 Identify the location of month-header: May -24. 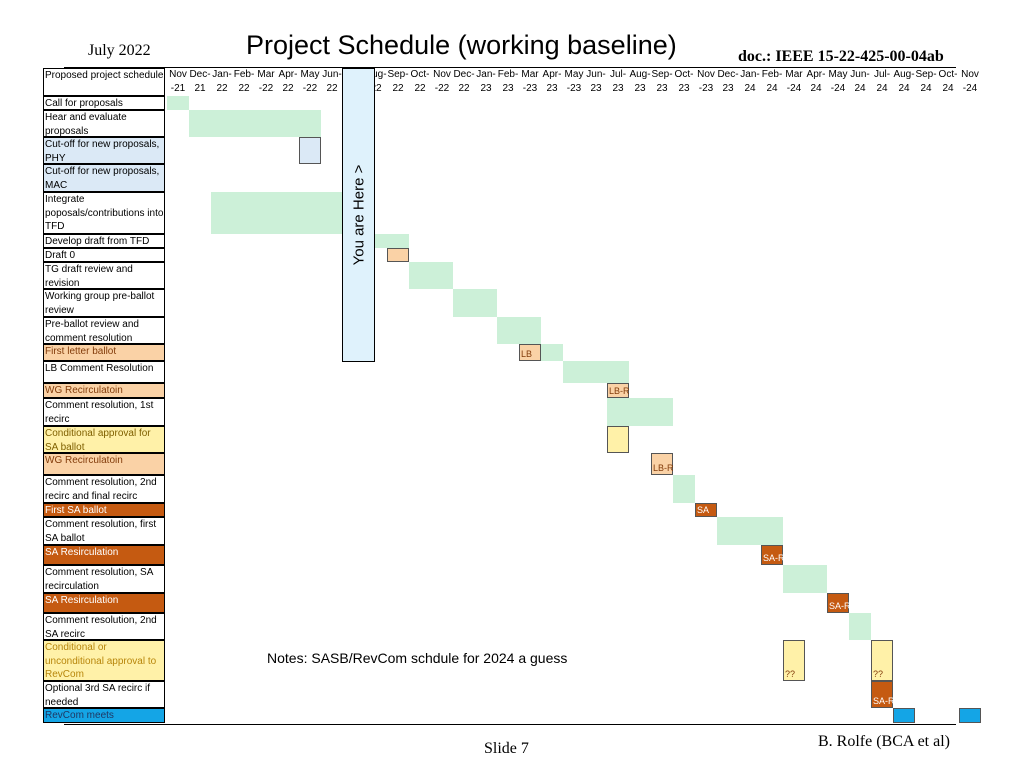
(838, 81).